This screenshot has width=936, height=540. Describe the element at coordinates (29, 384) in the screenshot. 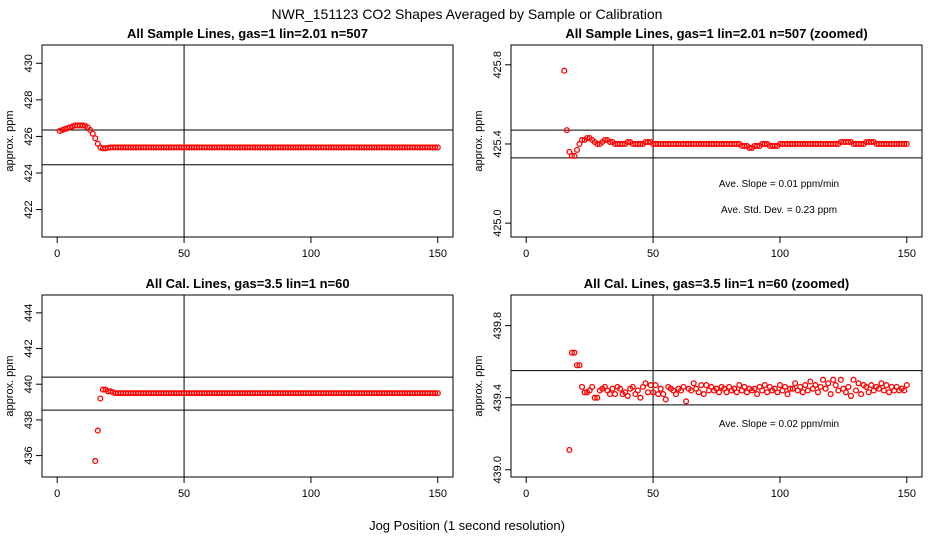

I see `y-tick-label: 440` at that location.